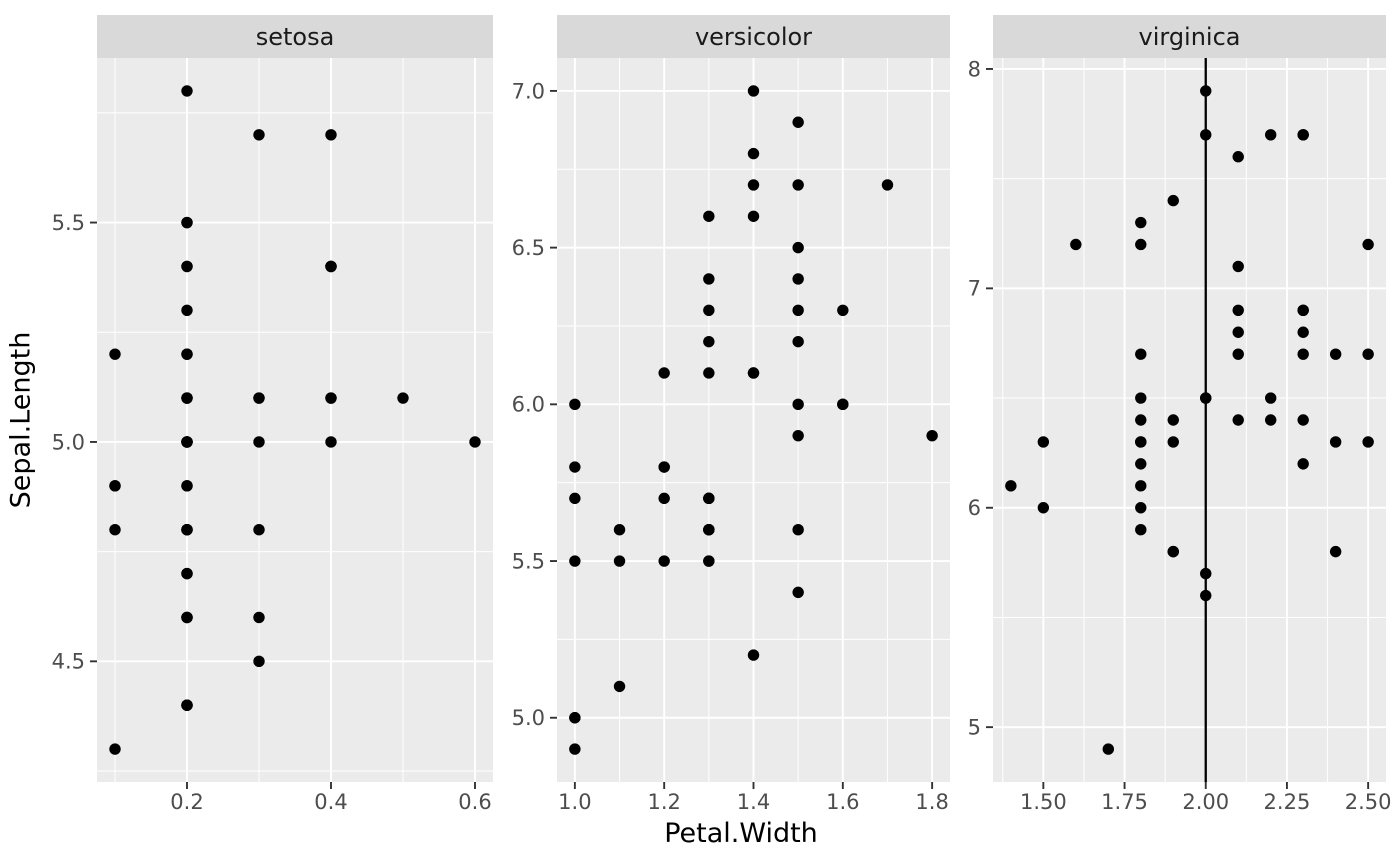  What do you see at coordinates (574, 802) in the screenshot?
I see `x-tick-label: 1.0` at bounding box center [574, 802].